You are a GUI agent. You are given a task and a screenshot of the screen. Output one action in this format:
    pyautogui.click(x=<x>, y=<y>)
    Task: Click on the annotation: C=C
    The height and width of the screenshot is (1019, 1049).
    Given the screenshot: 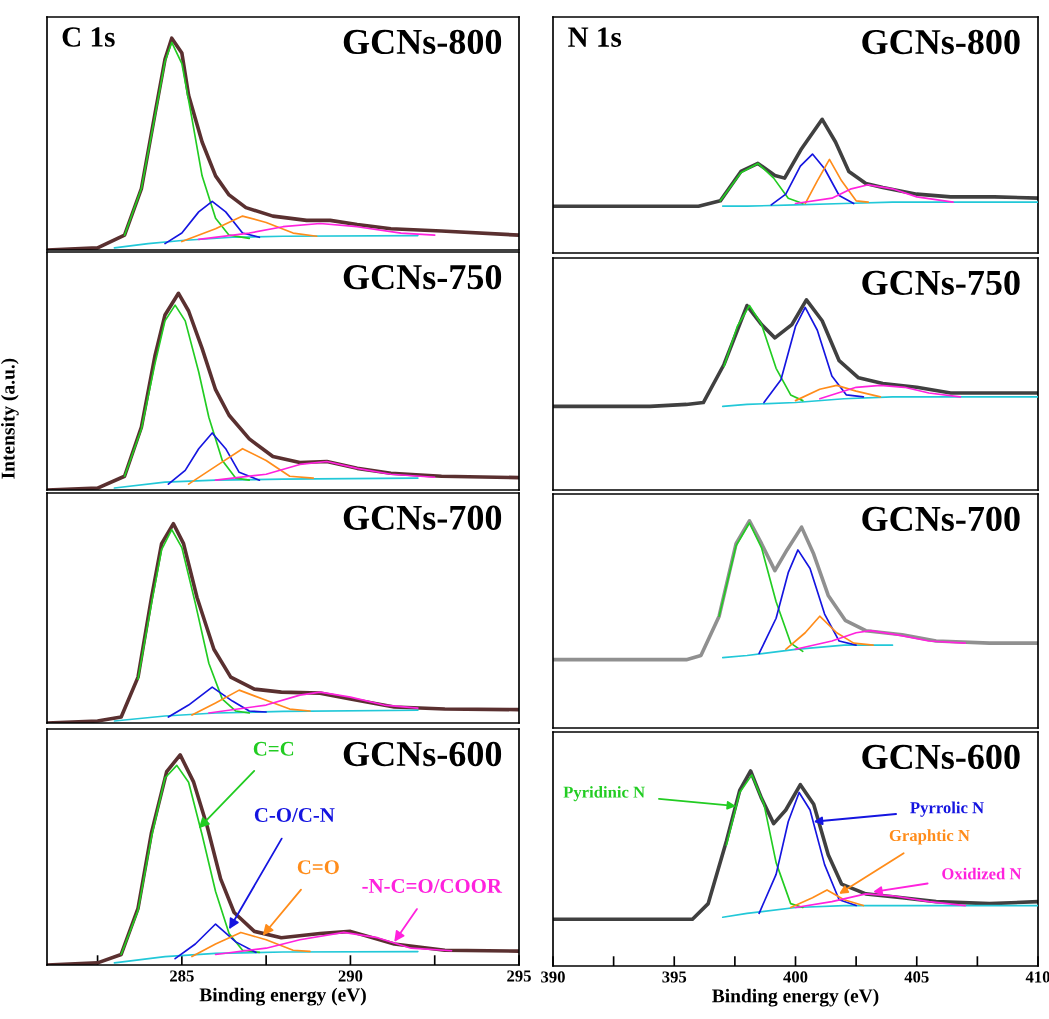 What is the action you would take?
    pyautogui.click(x=273, y=748)
    